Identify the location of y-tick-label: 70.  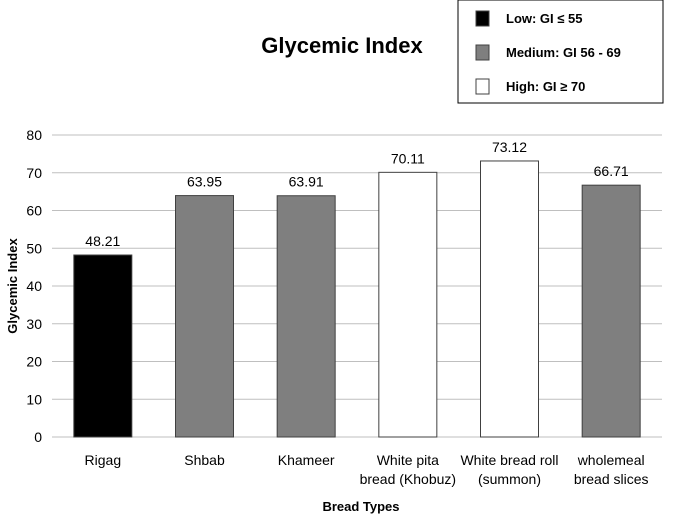
(34, 173).